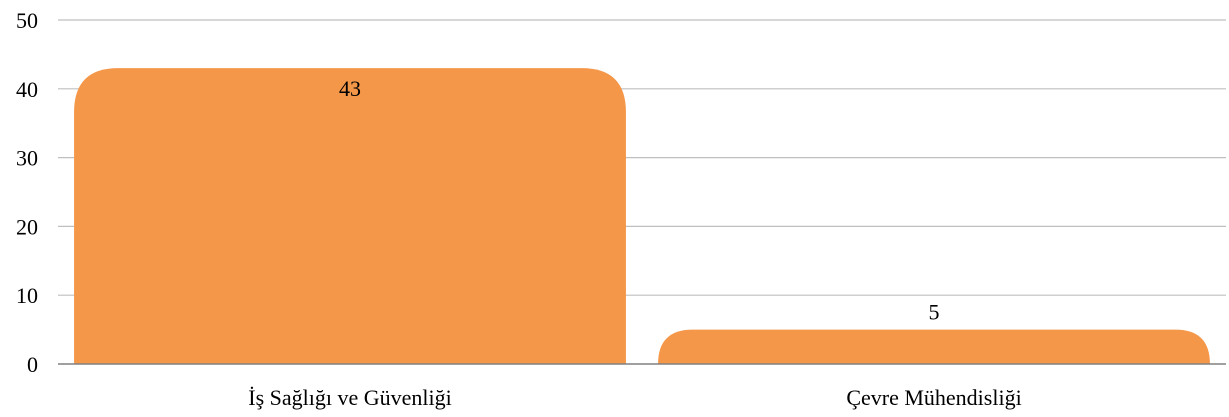 The width and height of the screenshot is (1229, 417). What do you see at coordinates (350, 88) in the screenshot?
I see `data-label: 43` at bounding box center [350, 88].